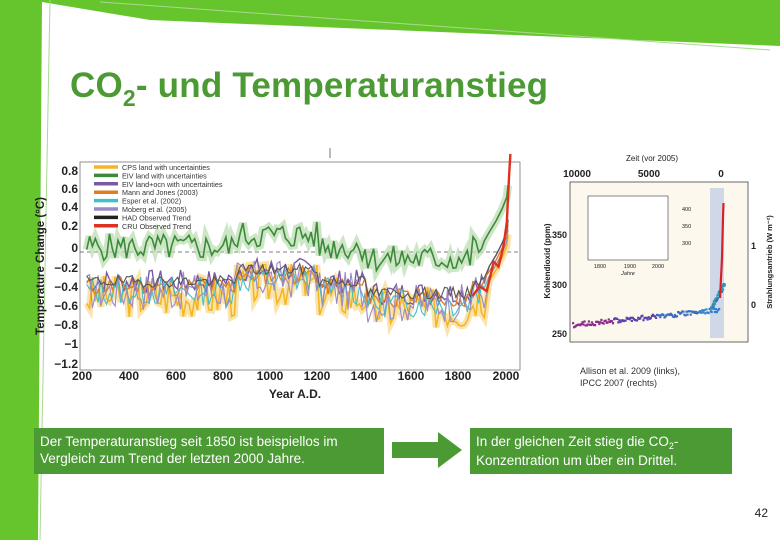 This screenshot has width=780, height=540. Describe the element at coordinates (151, 201) in the screenshot. I see `legend-label: Esper et al. (2002)` at that location.